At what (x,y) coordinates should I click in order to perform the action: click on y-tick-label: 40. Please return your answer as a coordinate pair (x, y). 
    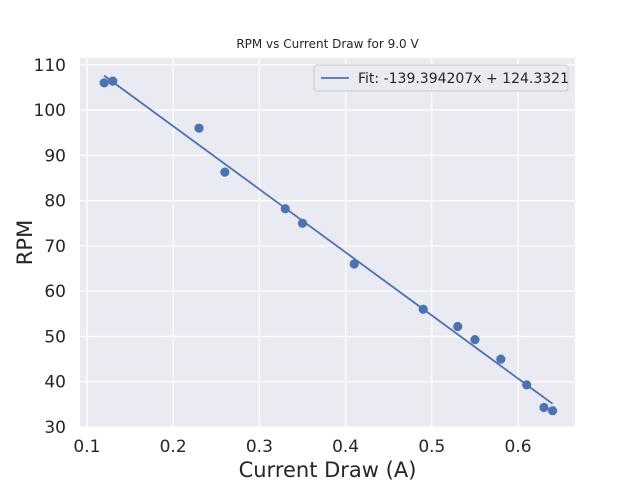
    Looking at the image, I should click on (55, 383).